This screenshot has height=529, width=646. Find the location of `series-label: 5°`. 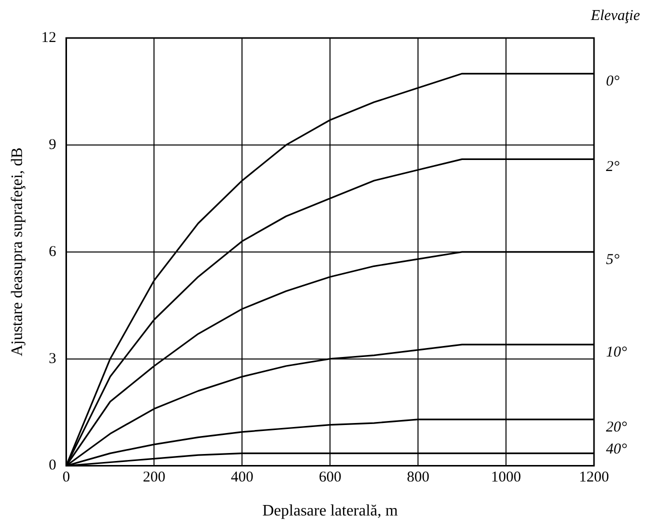

series-label: 5° is located at coordinates (613, 260).